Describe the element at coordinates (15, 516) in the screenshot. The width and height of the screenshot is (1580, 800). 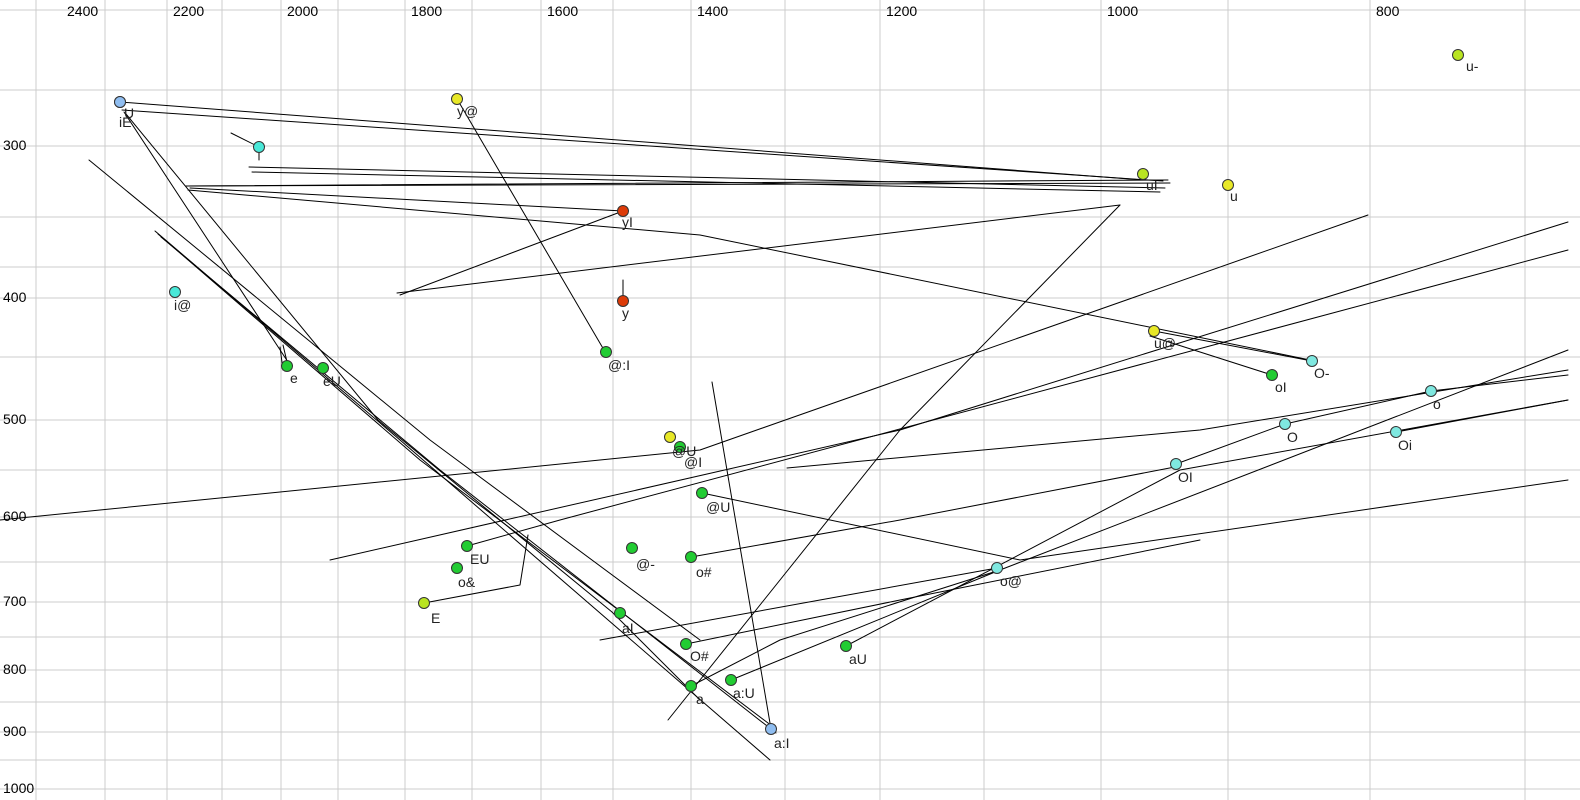
I see `y-axis-tick-label: 600` at that location.